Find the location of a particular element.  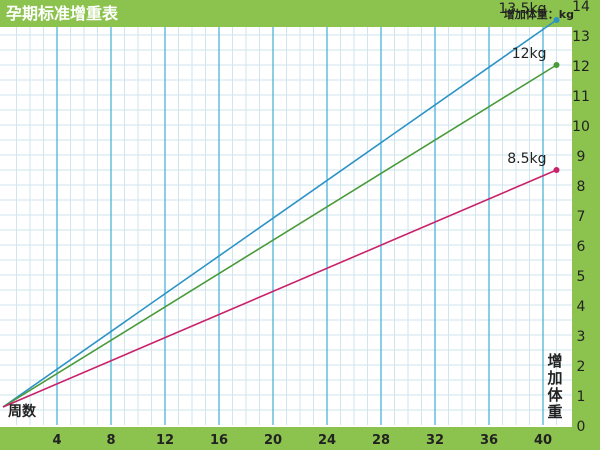

y-axis-caption-char-1: 增 is located at coordinates (554, 361).